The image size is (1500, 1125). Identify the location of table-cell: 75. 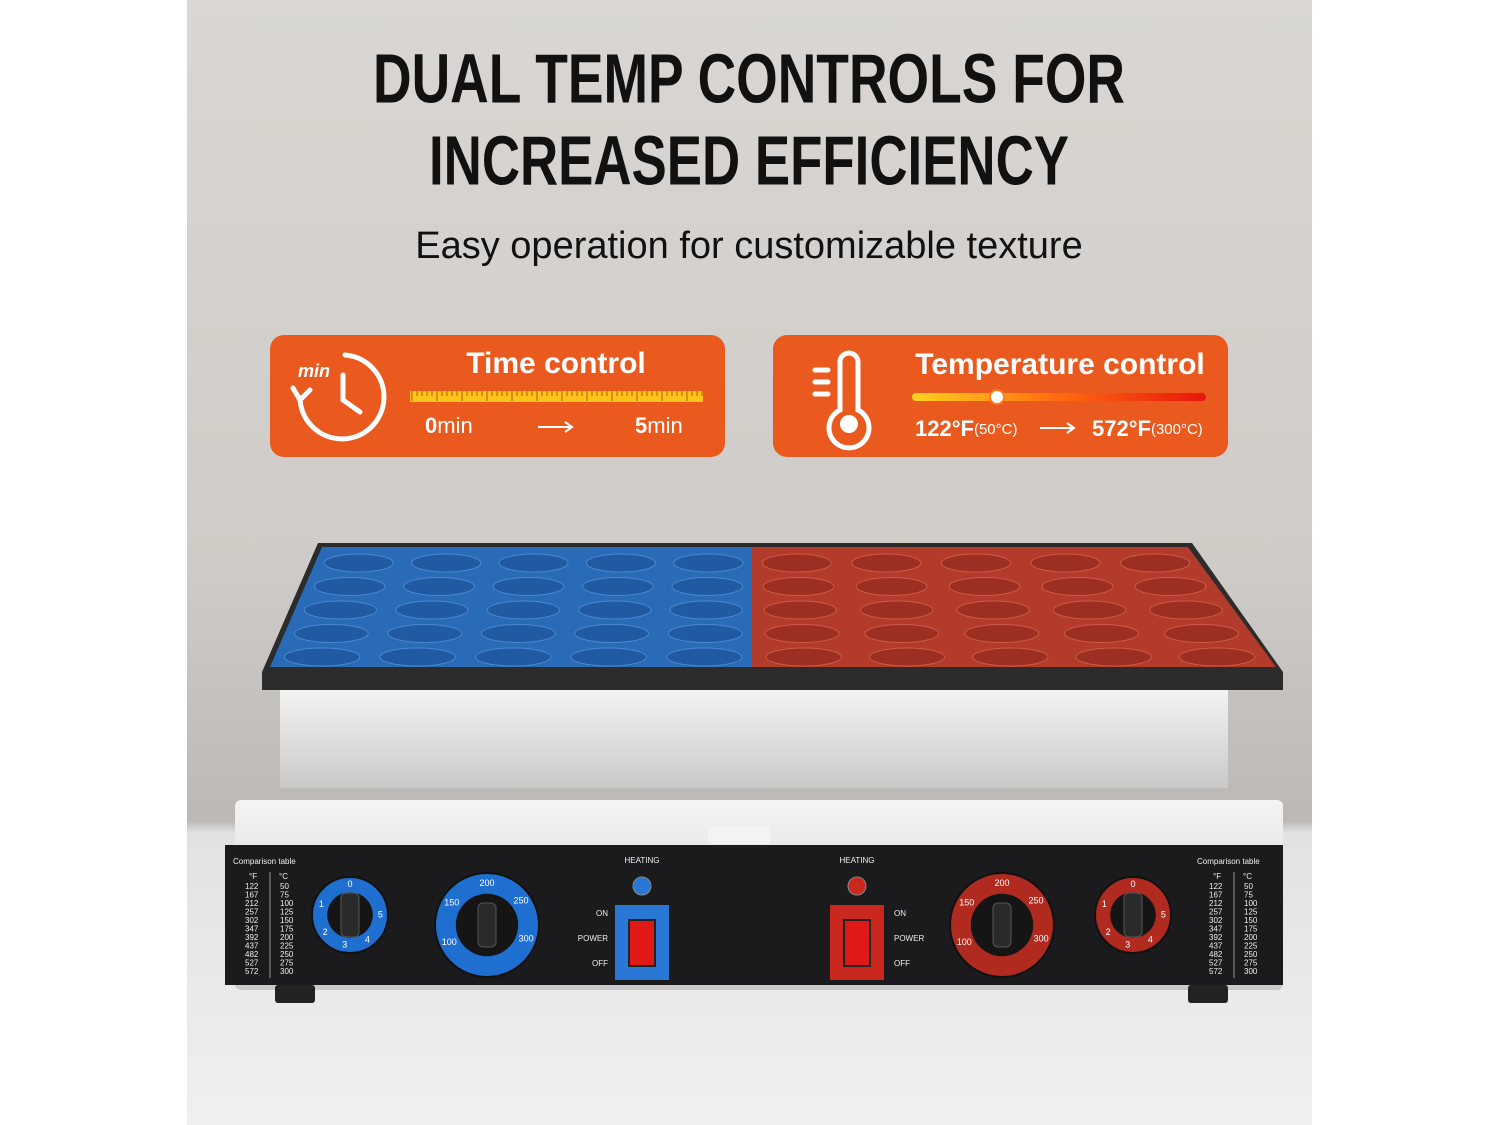
(284, 895).